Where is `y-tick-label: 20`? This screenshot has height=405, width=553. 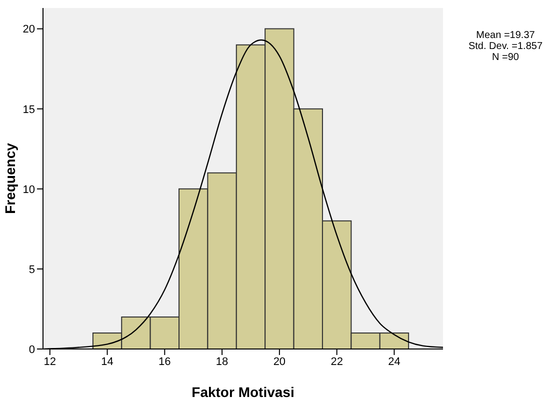 y-tick-label: 20 is located at coordinates (28, 30).